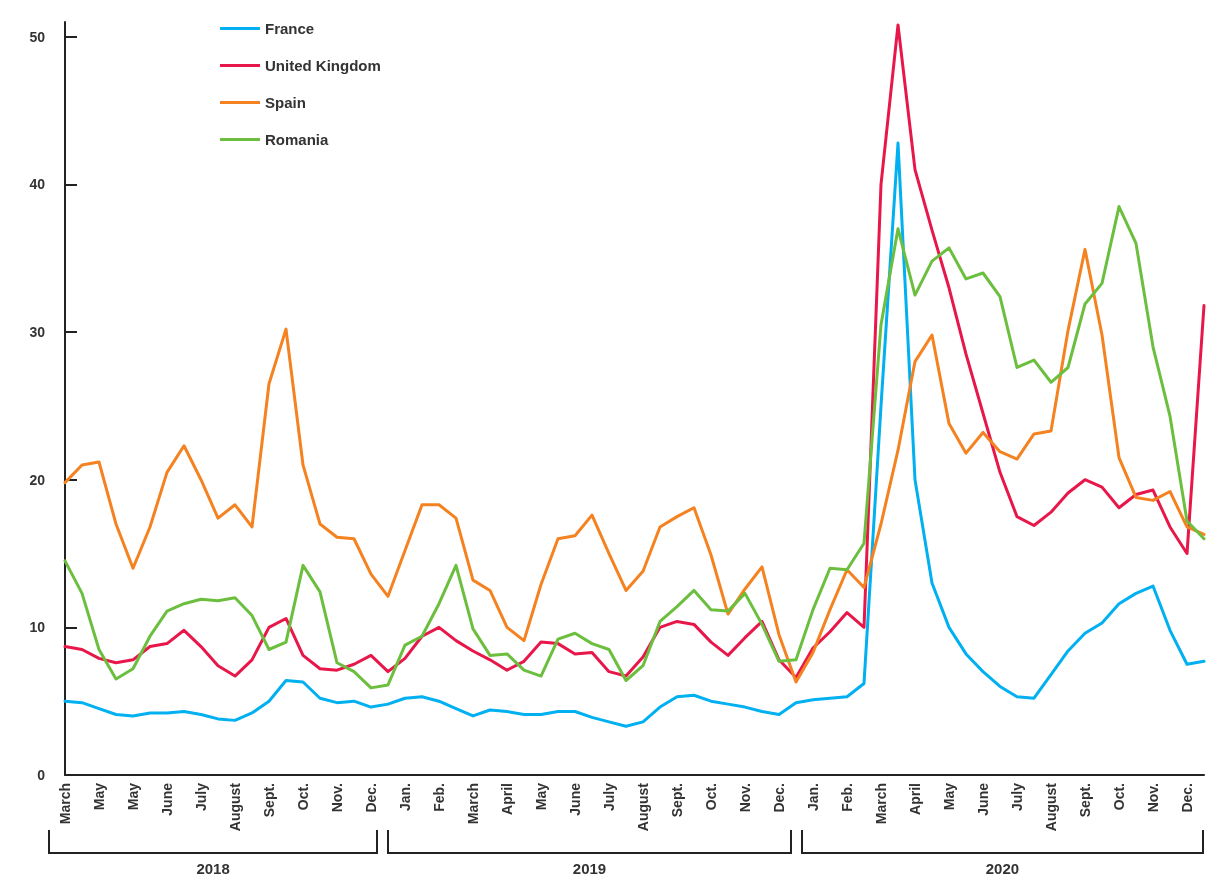  I want to click on legend-label: Romania, so click(297, 139).